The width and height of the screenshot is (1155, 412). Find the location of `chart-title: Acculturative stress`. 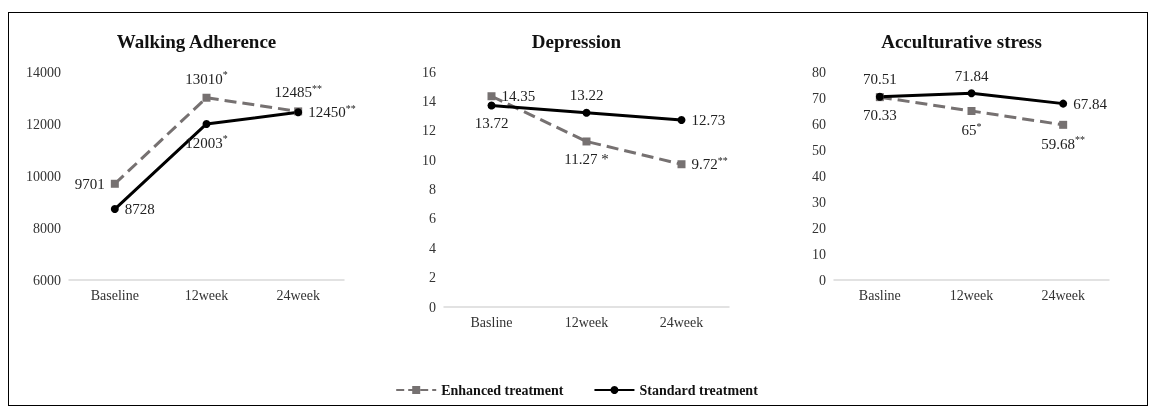

chart-title: Acculturative stress is located at coordinates (961, 41).